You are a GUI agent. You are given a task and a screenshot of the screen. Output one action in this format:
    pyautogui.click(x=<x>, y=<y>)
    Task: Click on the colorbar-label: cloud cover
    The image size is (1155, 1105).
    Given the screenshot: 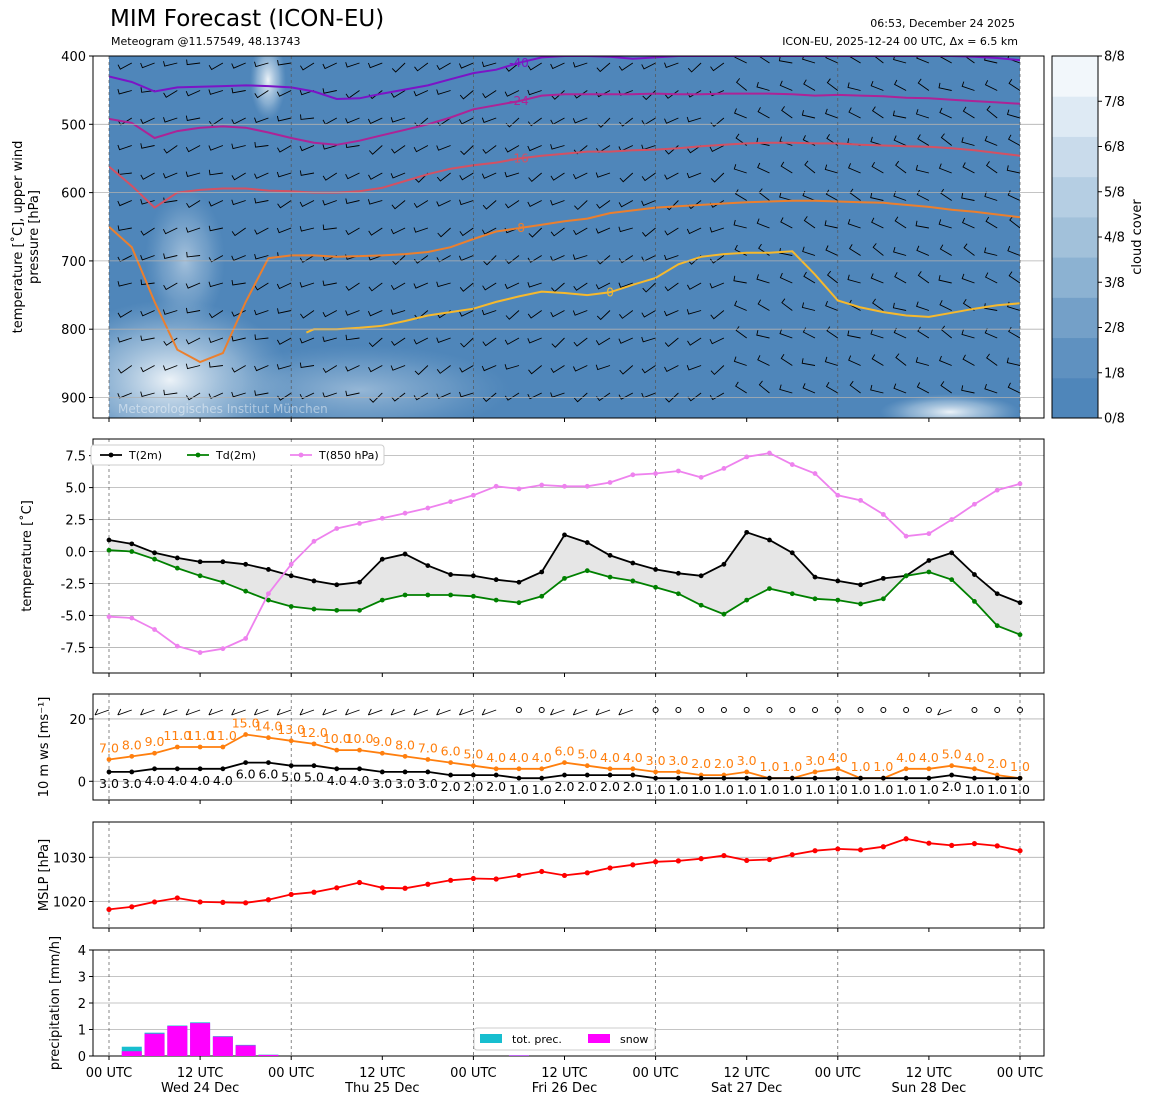 What is the action you would take?
    pyautogui.click(x=1137, y=237)
    